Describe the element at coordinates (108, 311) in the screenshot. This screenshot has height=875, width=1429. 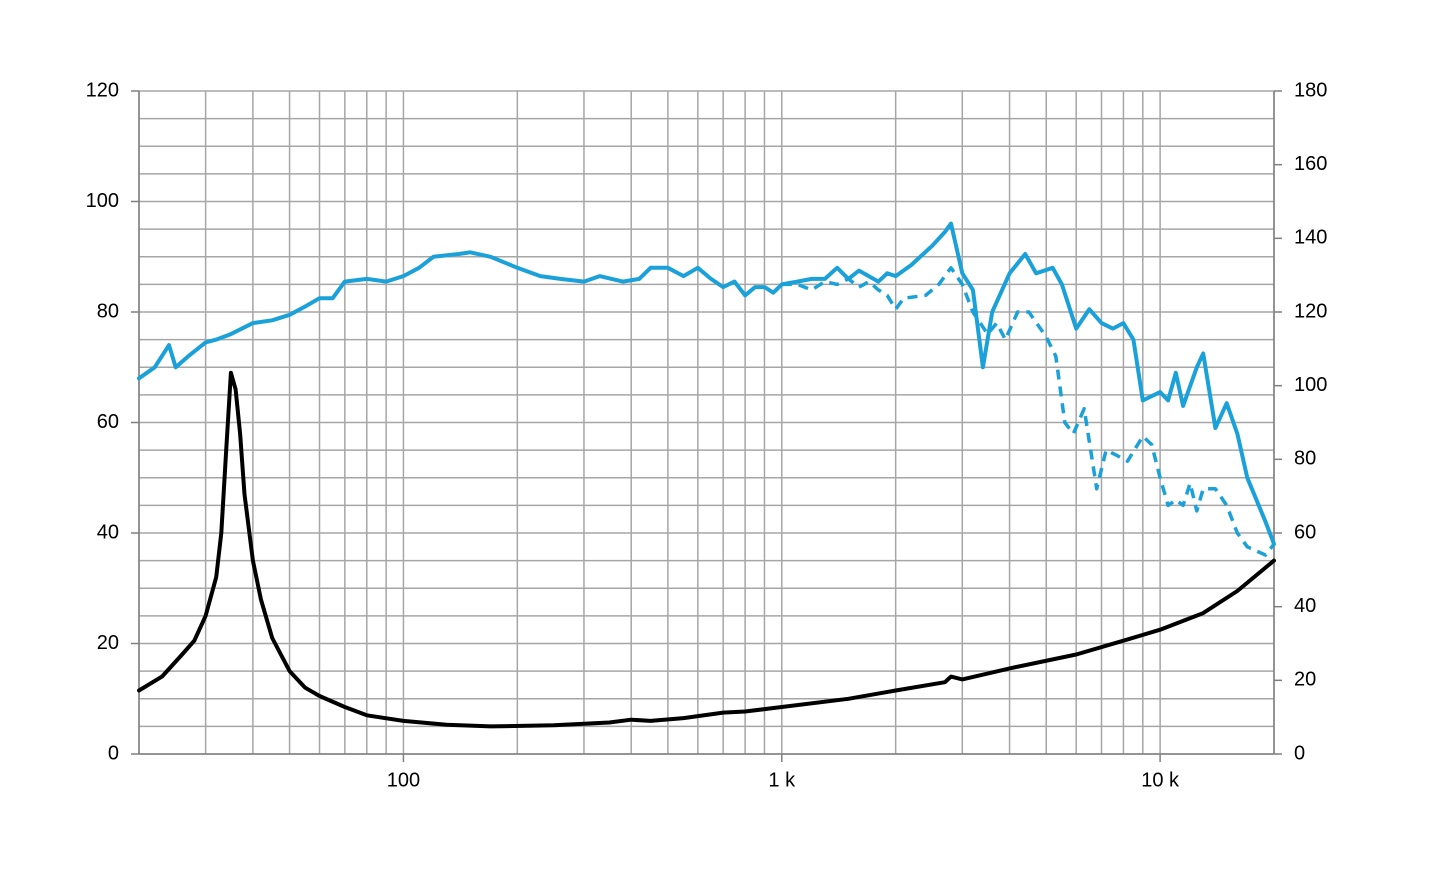
I see `y-tick-label: 80` at that location.